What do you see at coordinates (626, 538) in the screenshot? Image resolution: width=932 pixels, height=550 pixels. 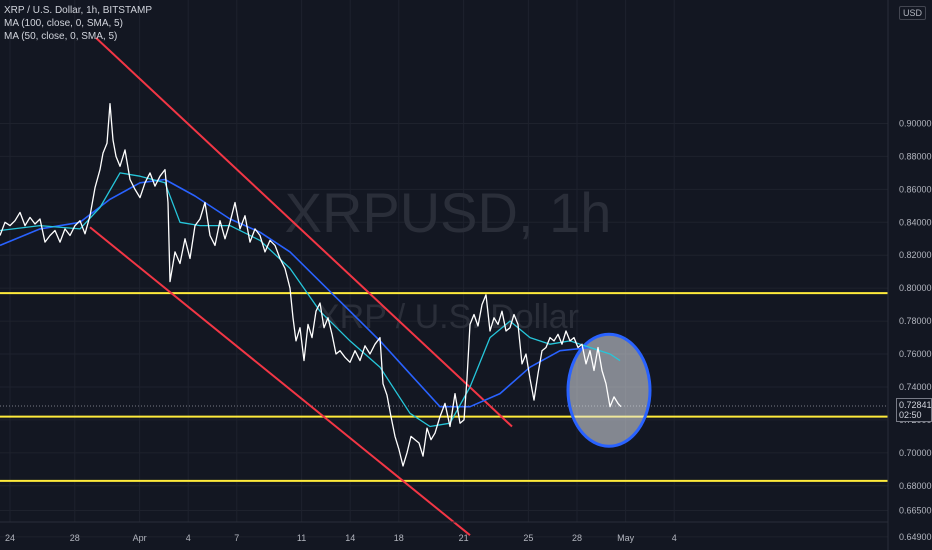 I see `x-tick-label: May` at bounding box center [626, 538].